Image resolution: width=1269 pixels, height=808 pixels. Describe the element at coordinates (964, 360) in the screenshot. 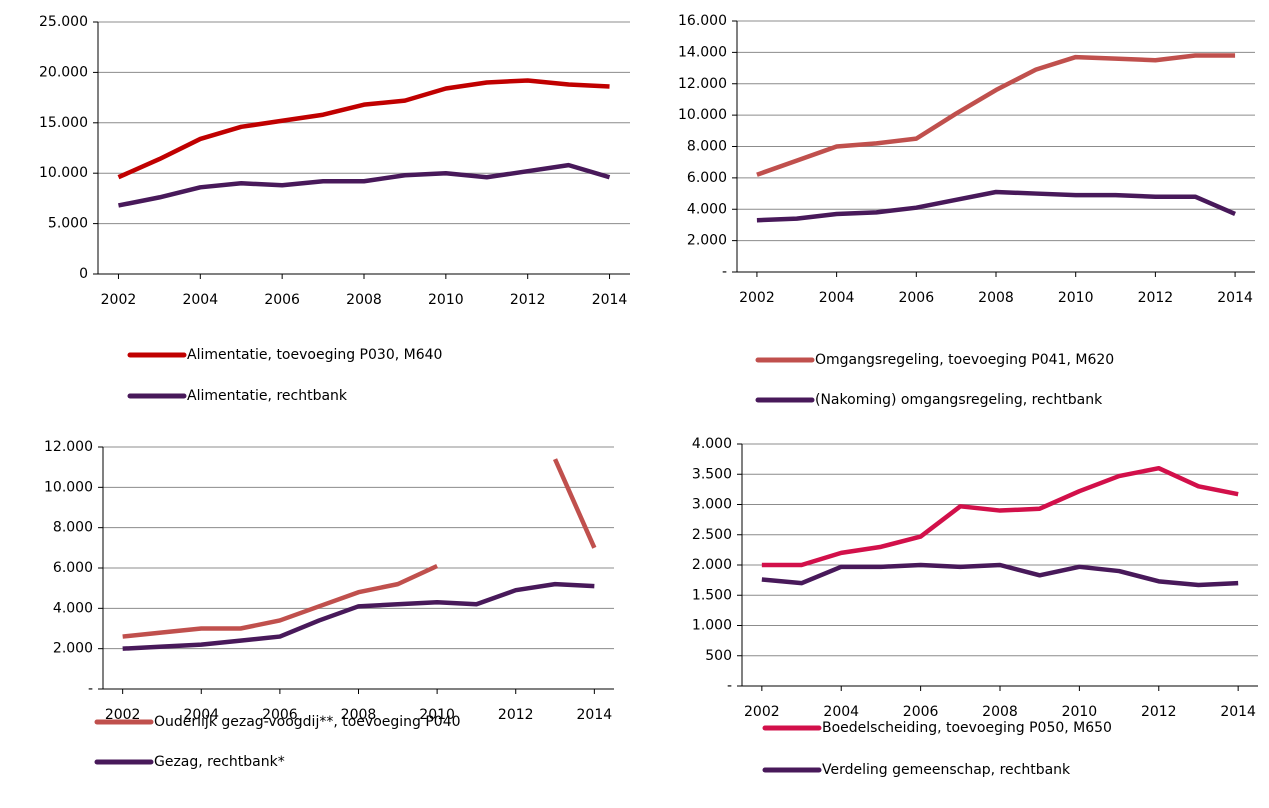

I see `legend-label: Omgangsregeling, toevoeging P041, M620` at that location.